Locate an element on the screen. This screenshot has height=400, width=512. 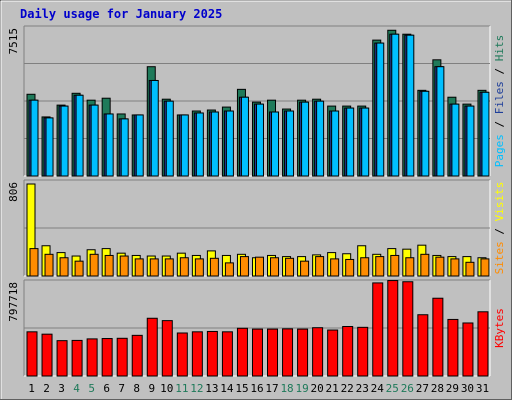
x-tick-label: 1 is located at coordinates (31, 388).